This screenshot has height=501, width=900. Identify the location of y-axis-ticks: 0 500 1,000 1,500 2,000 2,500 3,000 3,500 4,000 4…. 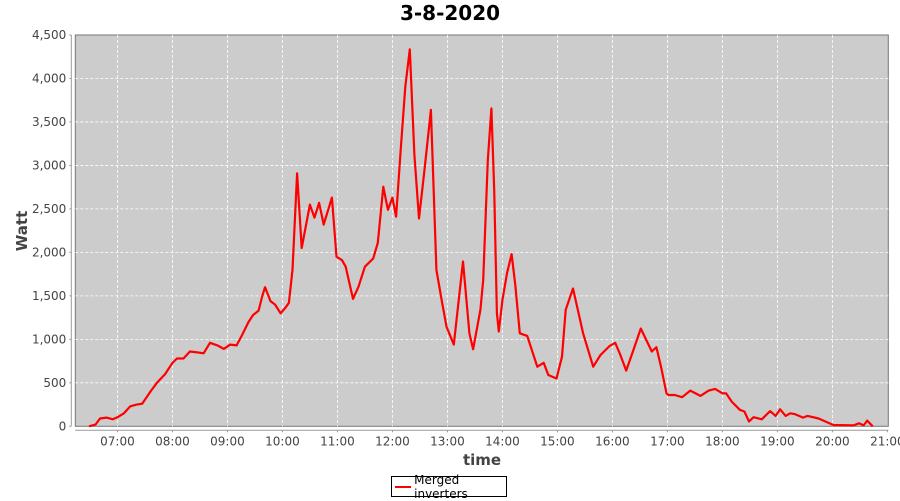
(49, 230).